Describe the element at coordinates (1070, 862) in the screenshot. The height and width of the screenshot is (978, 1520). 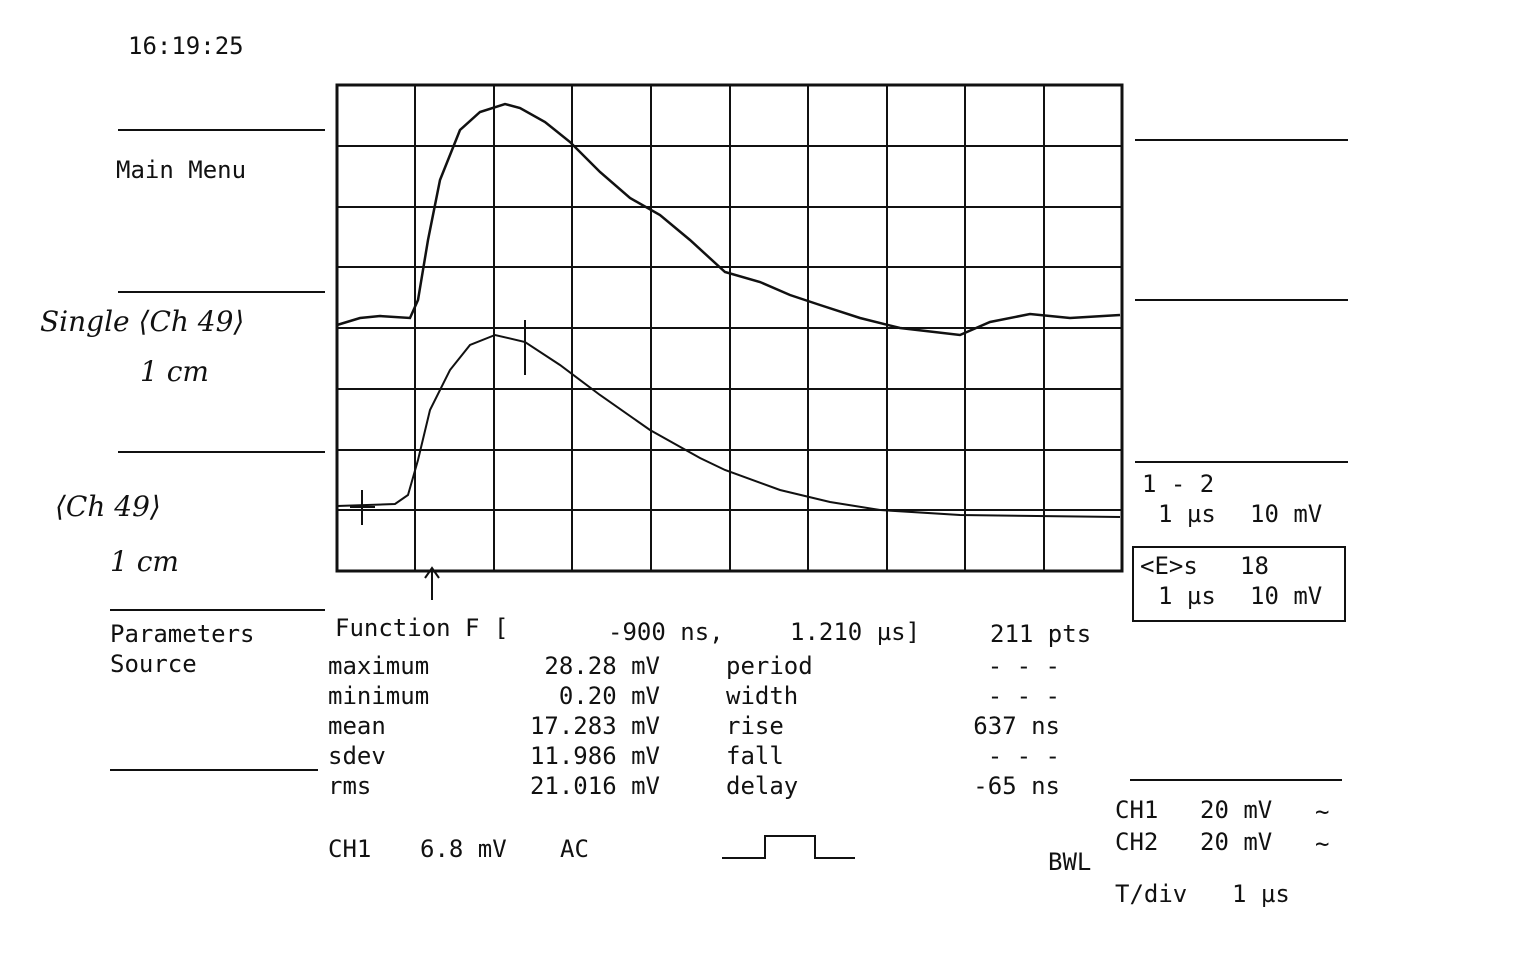
I see `bwl: BWL` at that location.